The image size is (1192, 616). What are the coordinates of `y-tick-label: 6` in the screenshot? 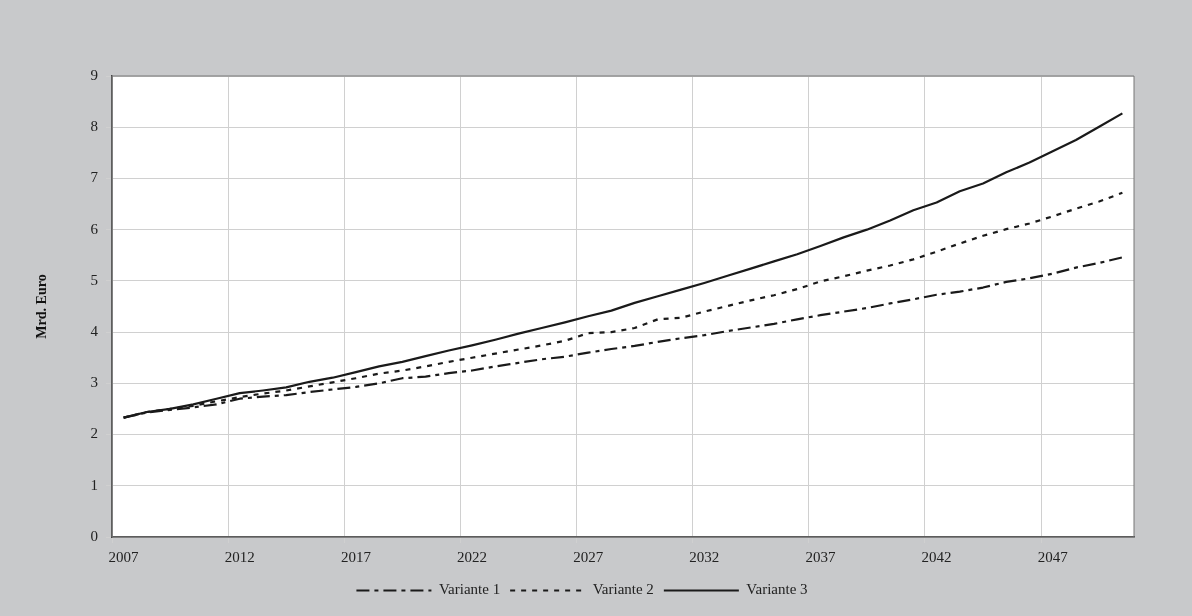 It's located at (94, 228).